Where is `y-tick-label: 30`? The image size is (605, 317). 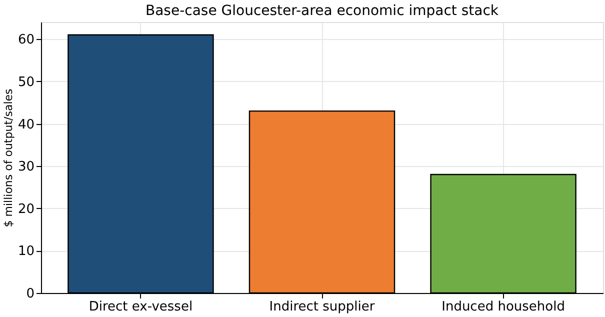
y-tick-label: 30 is located at coordinates (26, 167).